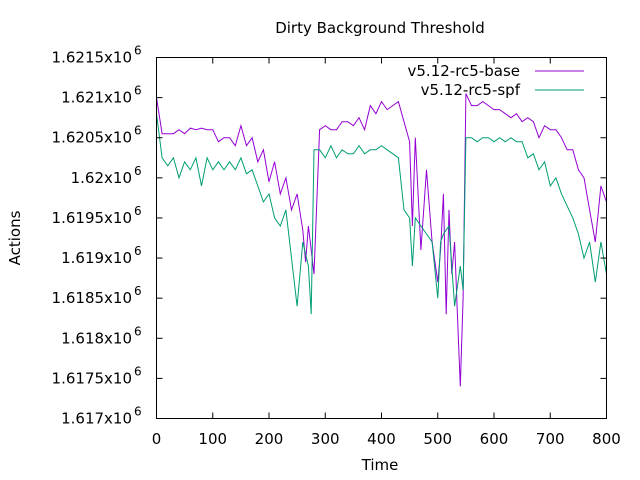 The height and width of the screenshot is (480, 640). Describe the element at coordinates (550, 439) in the screenshot. I see `x-tick-label: 700` at that location.